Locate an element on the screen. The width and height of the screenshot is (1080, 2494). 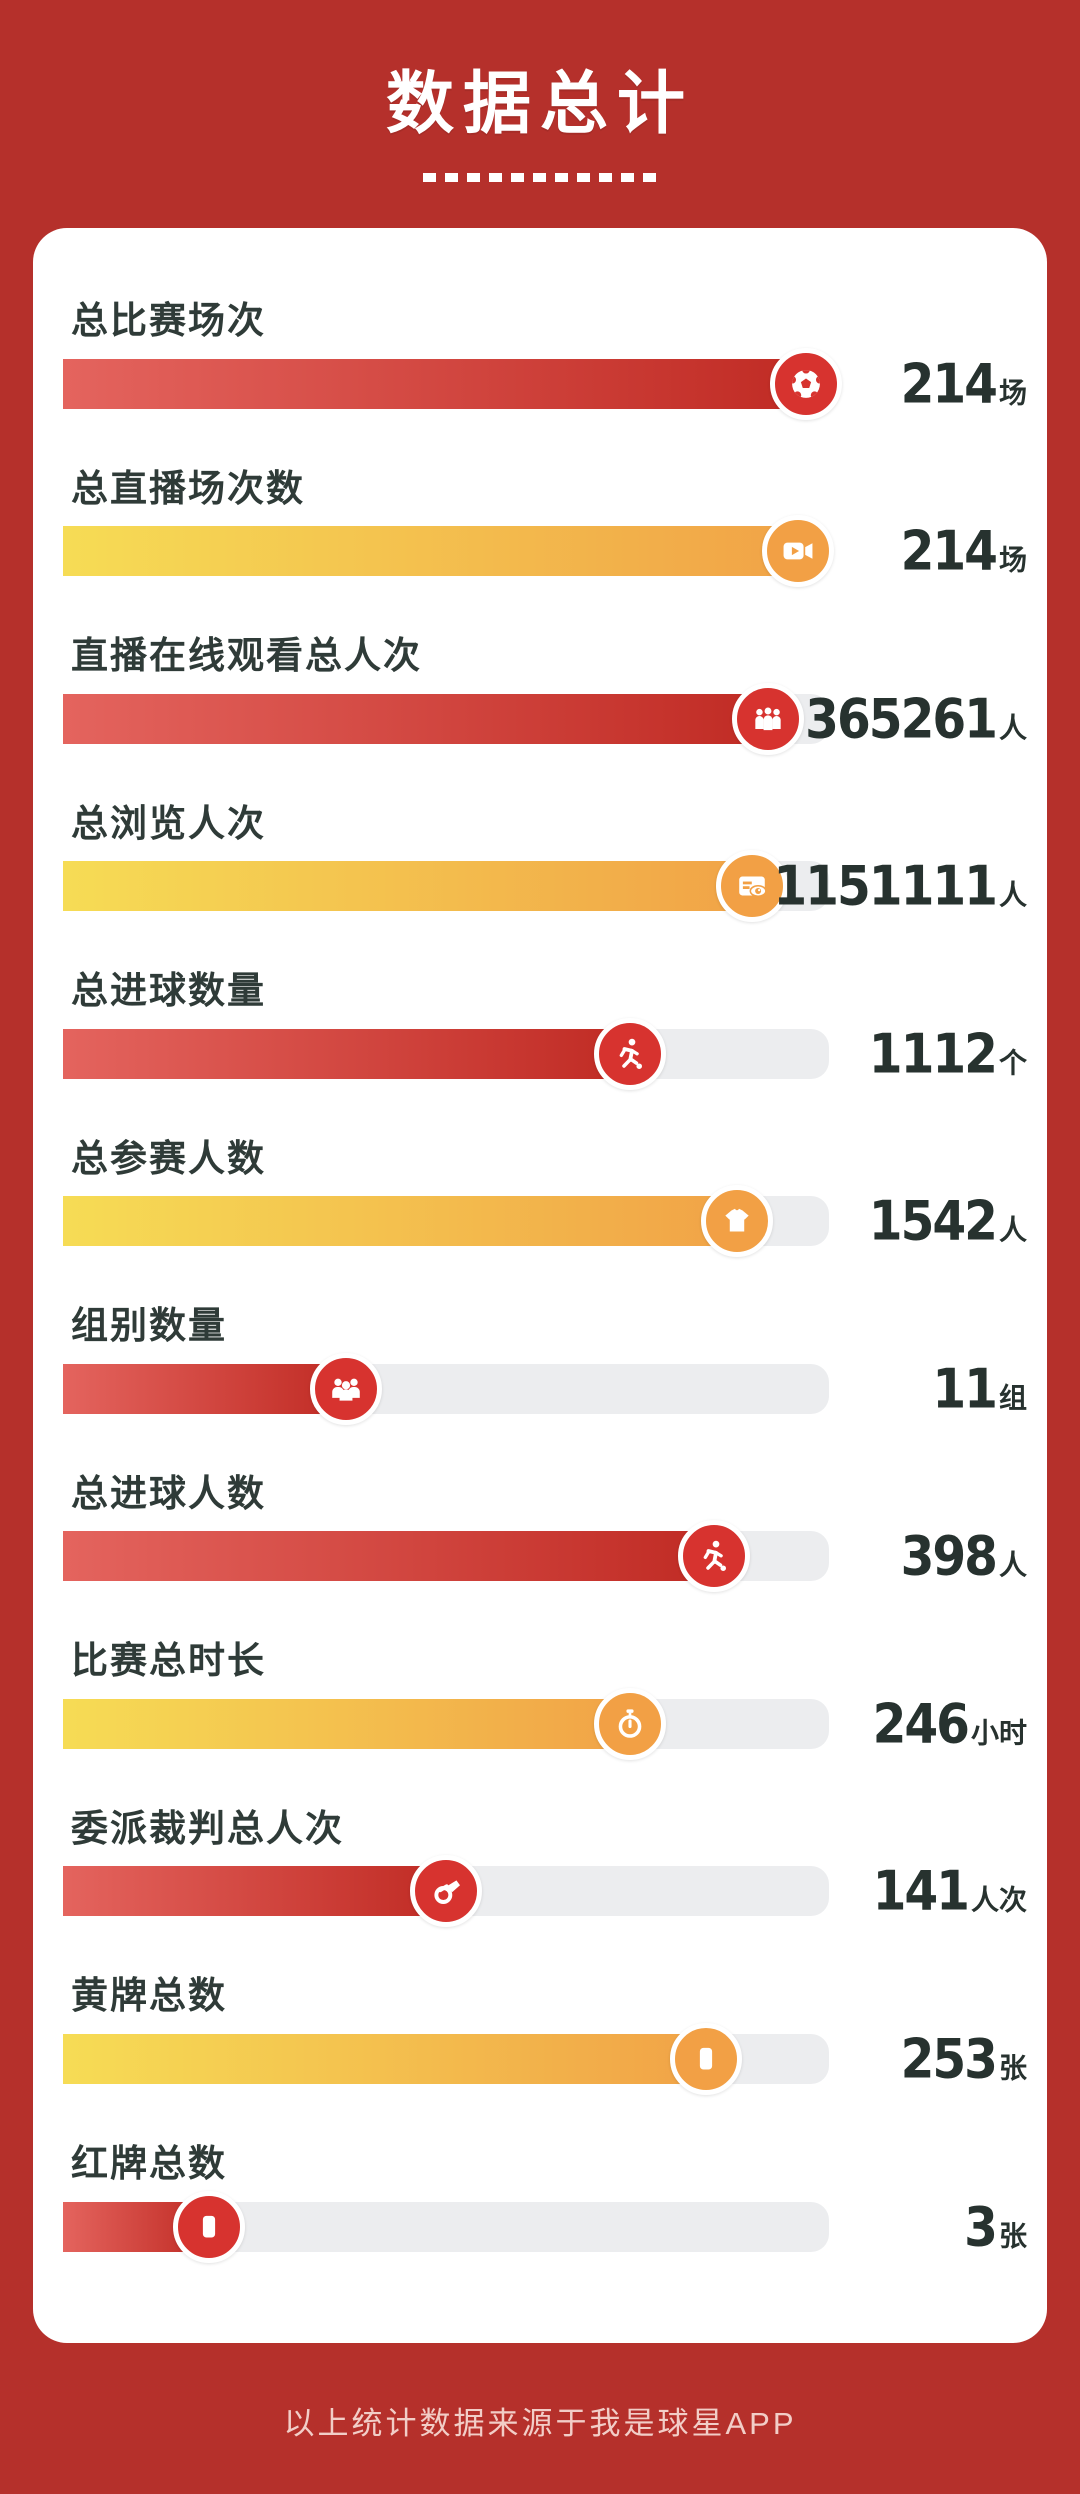
team-group-icon is located at coordinates (346, 1388).